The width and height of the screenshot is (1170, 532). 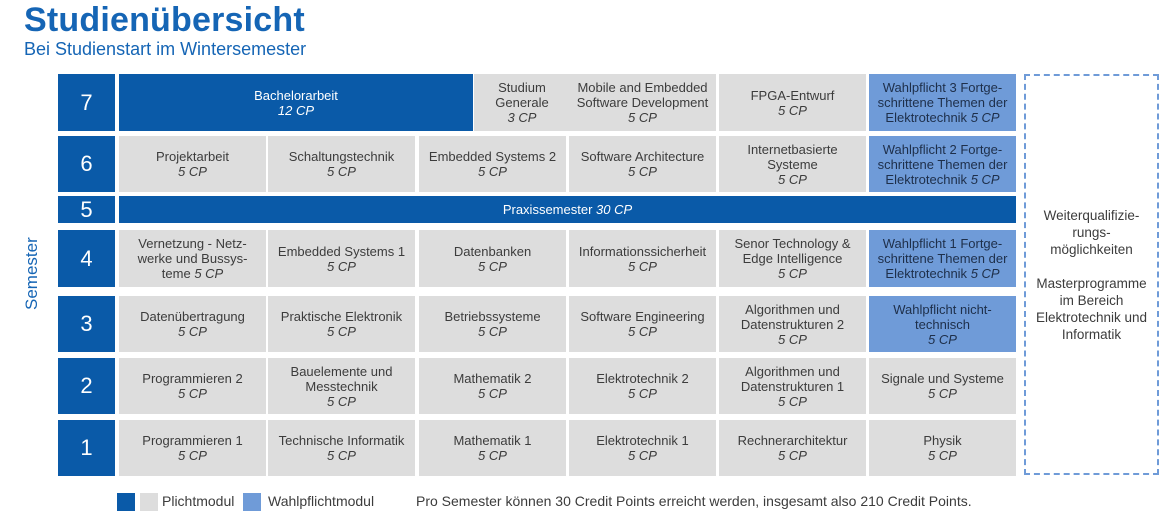 What do you see at coordinates (792, 95) in the screenshot?
I see `module-name-text: FPGA-Entwurf` at bounding box center [792, 95].